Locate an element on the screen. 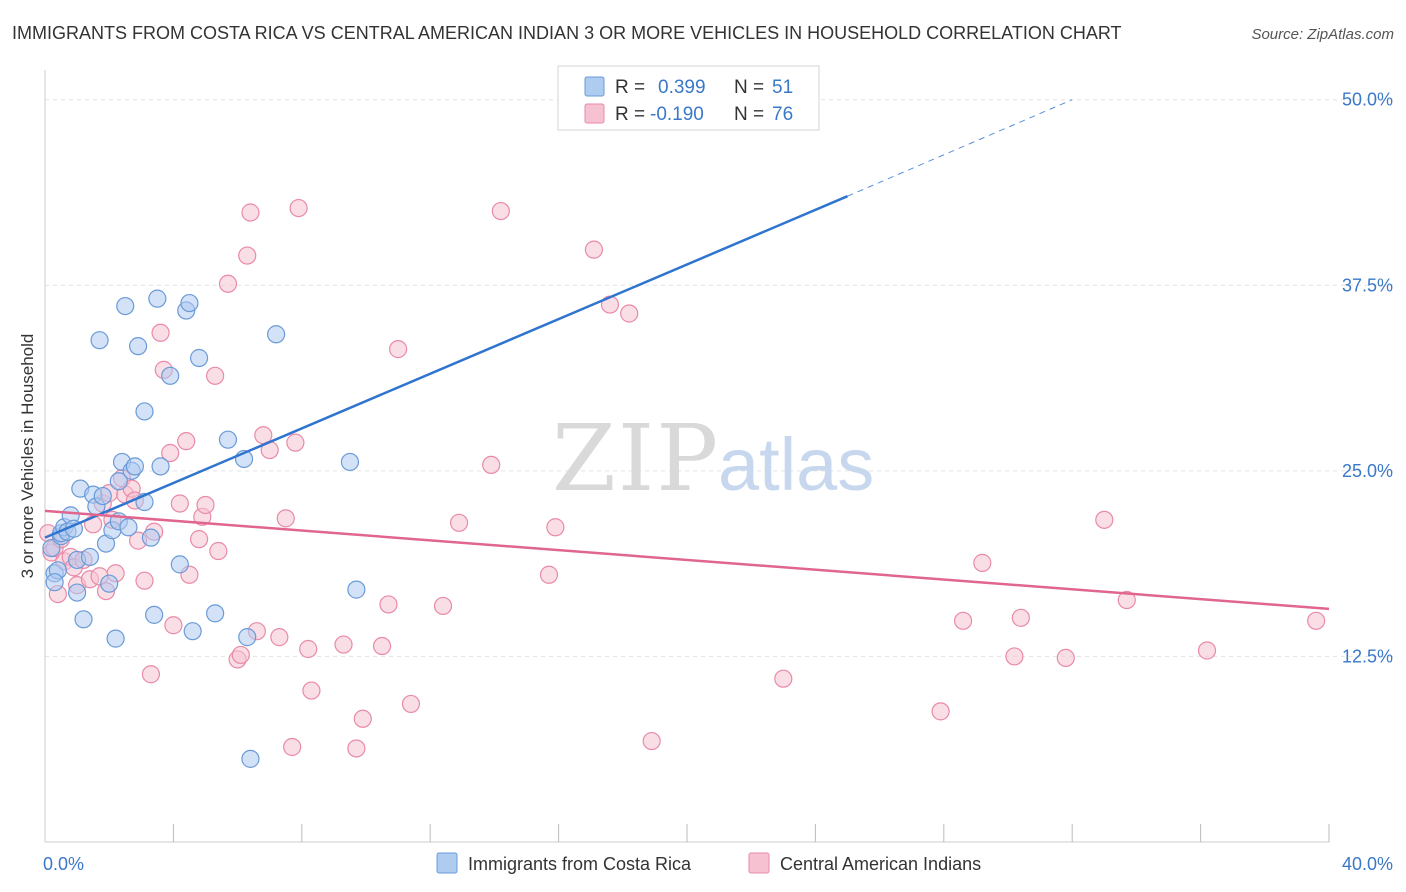 This screenshot has height=892, width=1406. legend-box: R = 0.399 N = 51 R = -0.190 N = 76 is located at coordinates (688, 98).